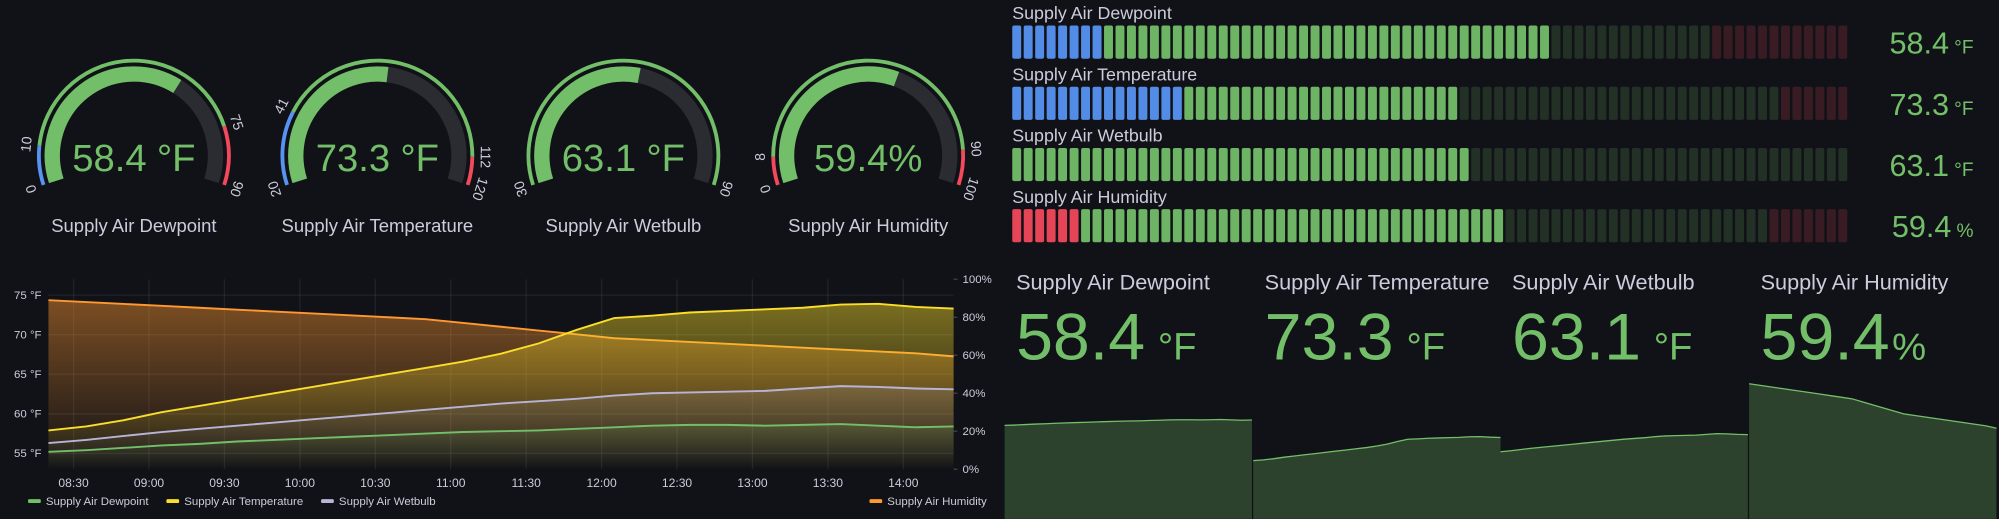 This screenshot has height=519, width=1999. Describe the element at coordinates (280, 105) in the screenshot. I see `gauge-tick-label: 41` at that location.